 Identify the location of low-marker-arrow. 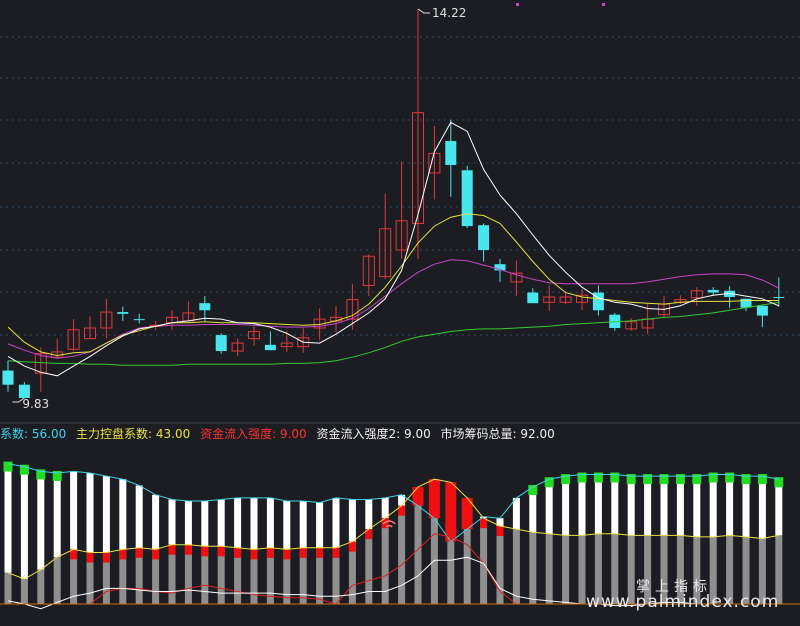
(18, 400).